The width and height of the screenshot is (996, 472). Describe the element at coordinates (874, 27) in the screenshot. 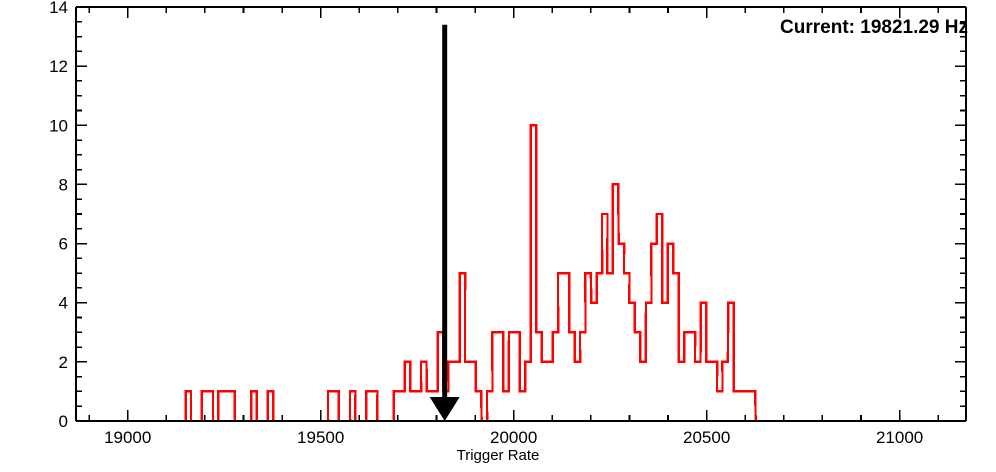

I see `current-rate-annotation: Current: 19821.29 Hz` at that location.